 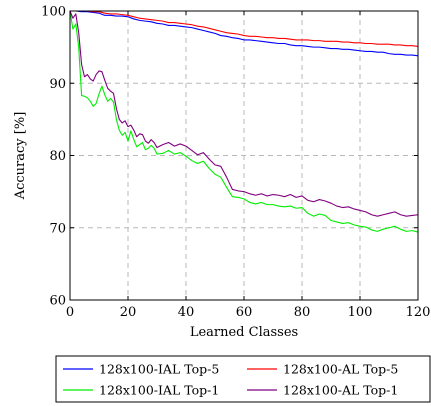 I want to click on x-tick-label: 120, so click(x=418, y=312).